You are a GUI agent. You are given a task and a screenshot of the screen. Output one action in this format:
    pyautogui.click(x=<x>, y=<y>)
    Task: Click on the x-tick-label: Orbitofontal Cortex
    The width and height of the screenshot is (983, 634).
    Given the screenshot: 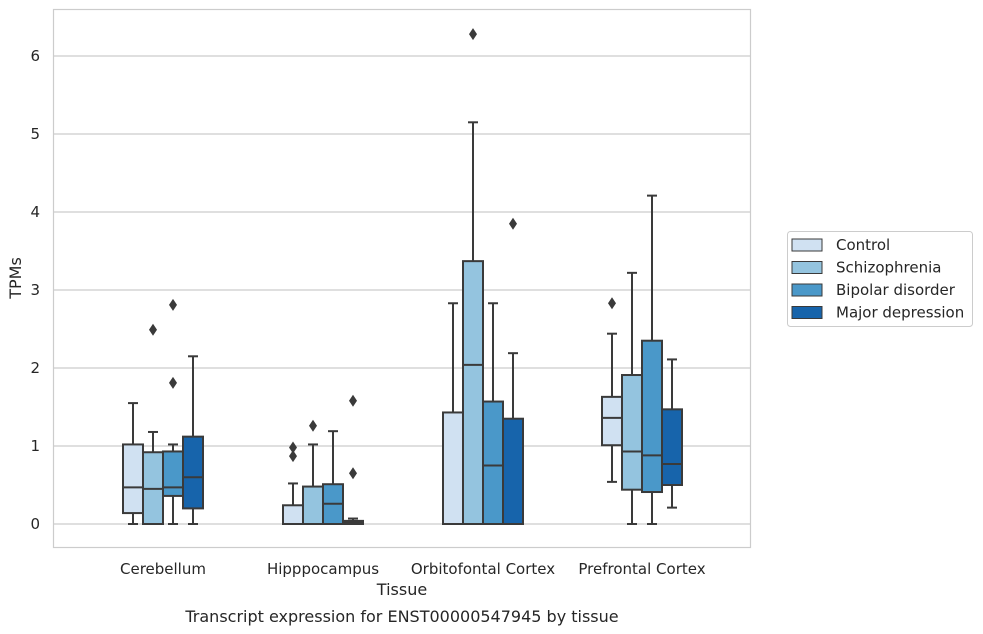 What is the action you would take?
    pyautogui.click(x=483, y=569)
    